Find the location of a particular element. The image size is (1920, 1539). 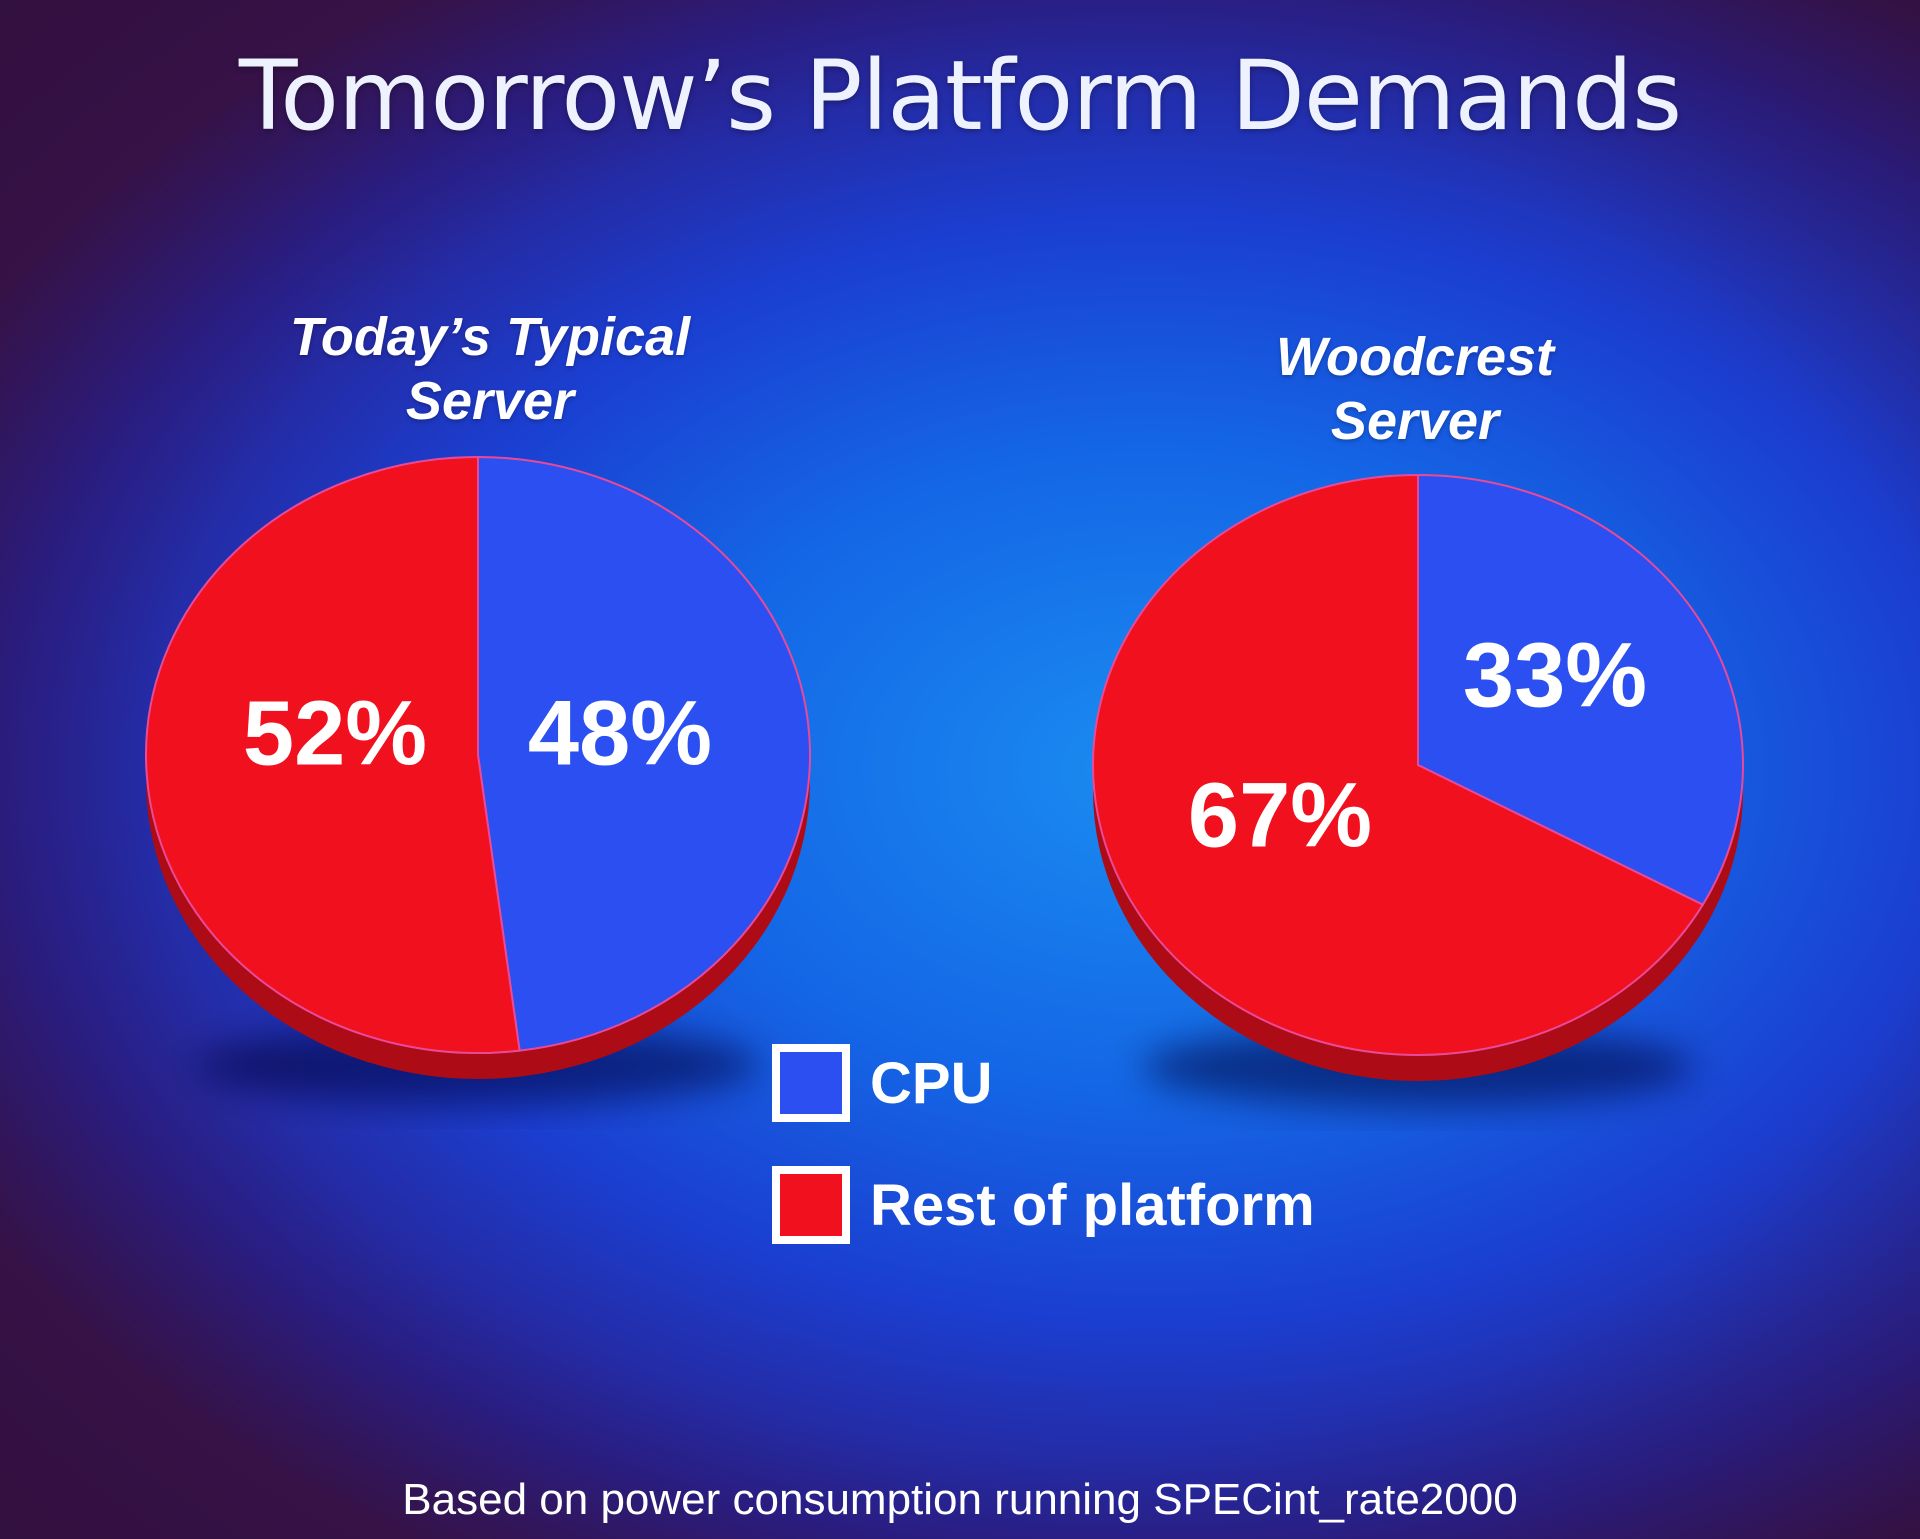

chart-title-woodcrest-line-2: Server is located at coordinates (1415, 421).